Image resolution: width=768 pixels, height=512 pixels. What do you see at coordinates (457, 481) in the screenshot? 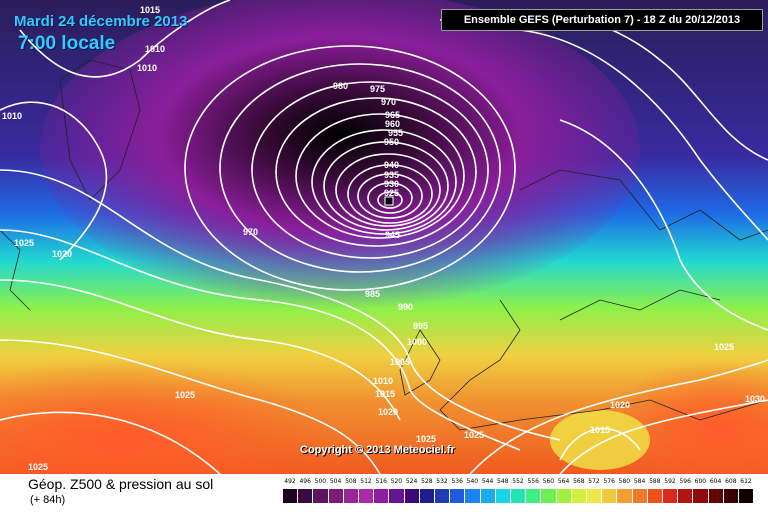
I see `scale-label: 536` at bounding box center [457, 481].